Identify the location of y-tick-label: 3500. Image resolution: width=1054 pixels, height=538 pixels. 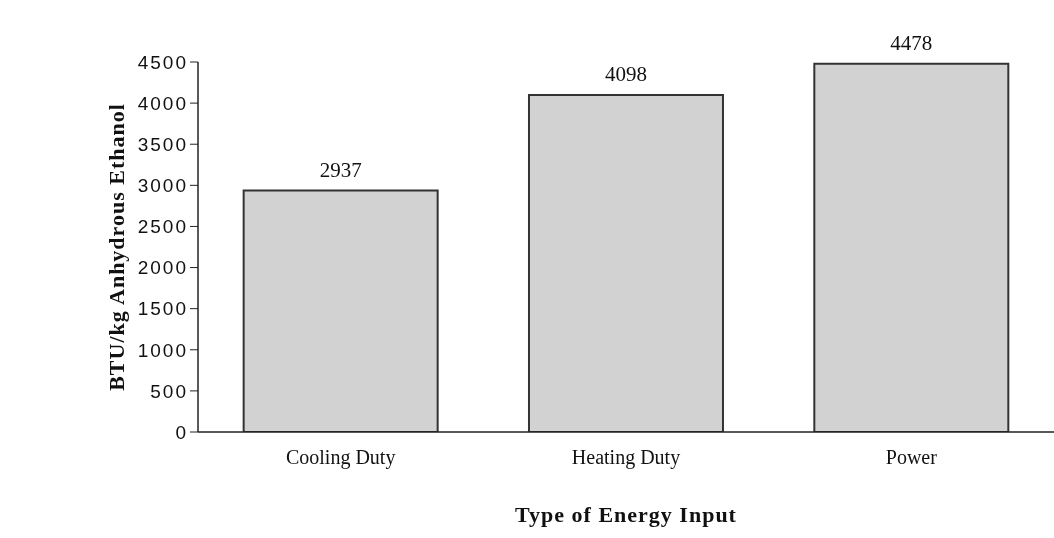
(162, 144).